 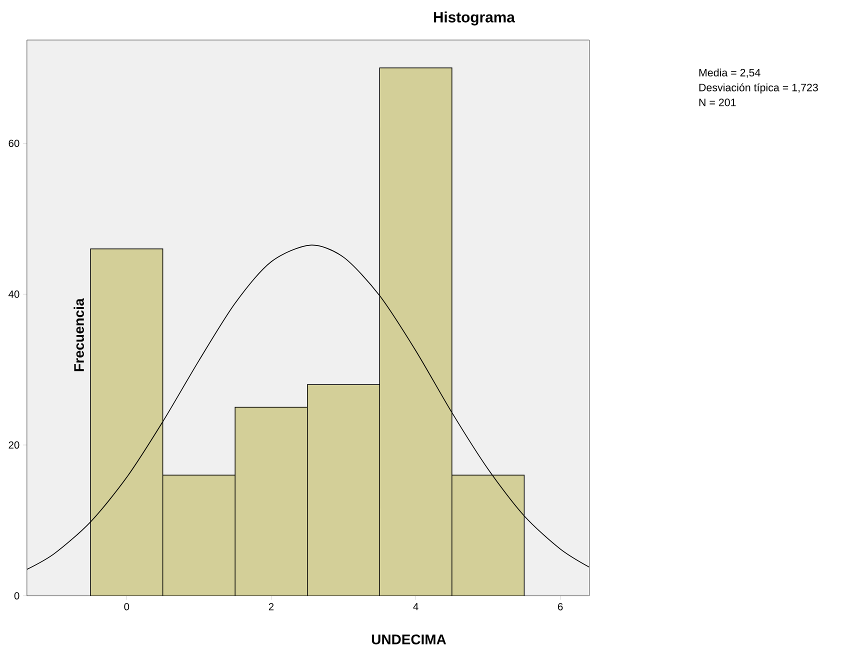 What do you see at coordinates (127, 606) in the screenshot?
I see `x-tick-label: 0` at bounding box center [127, 606].